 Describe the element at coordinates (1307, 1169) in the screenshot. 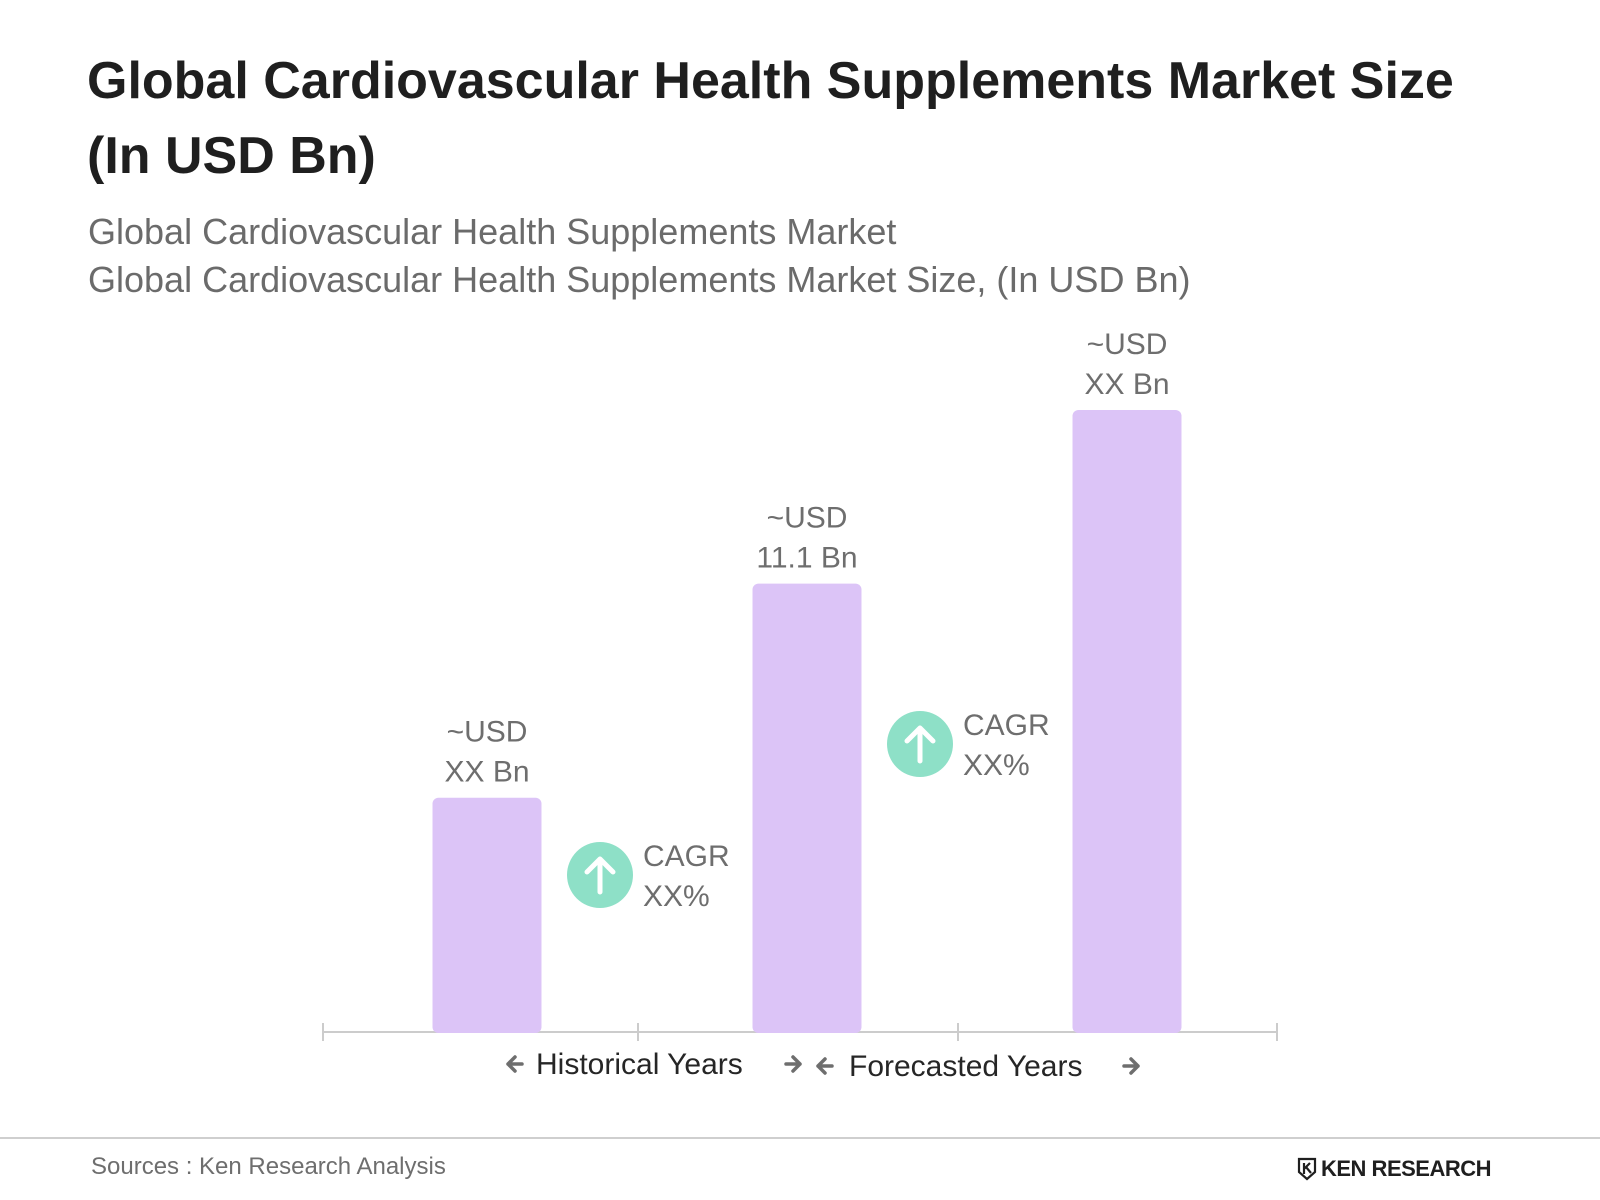

I see `ken-research-logo-icon` at that location.